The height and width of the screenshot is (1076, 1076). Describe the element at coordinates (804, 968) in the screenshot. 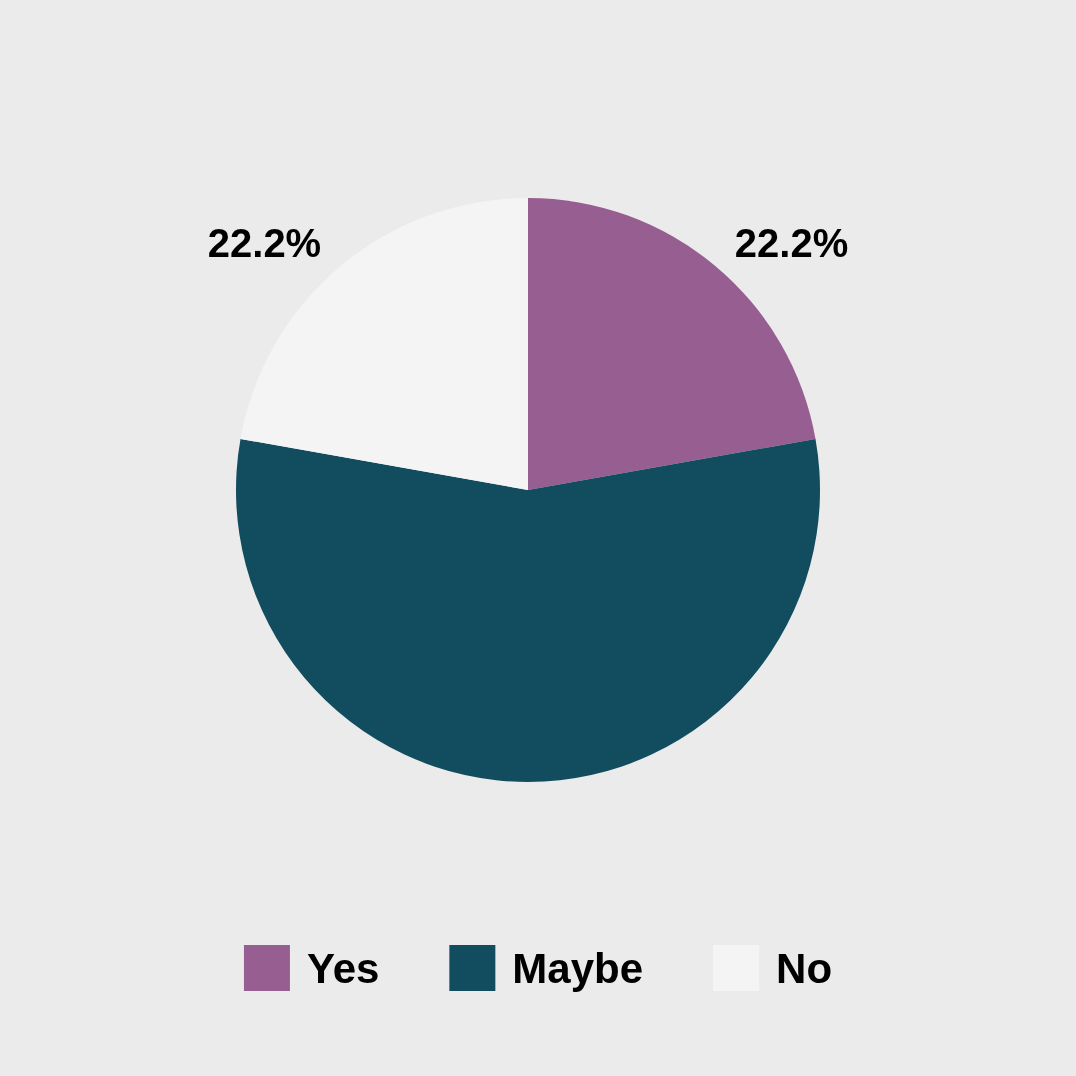

I see `legend-label: No` at that location.